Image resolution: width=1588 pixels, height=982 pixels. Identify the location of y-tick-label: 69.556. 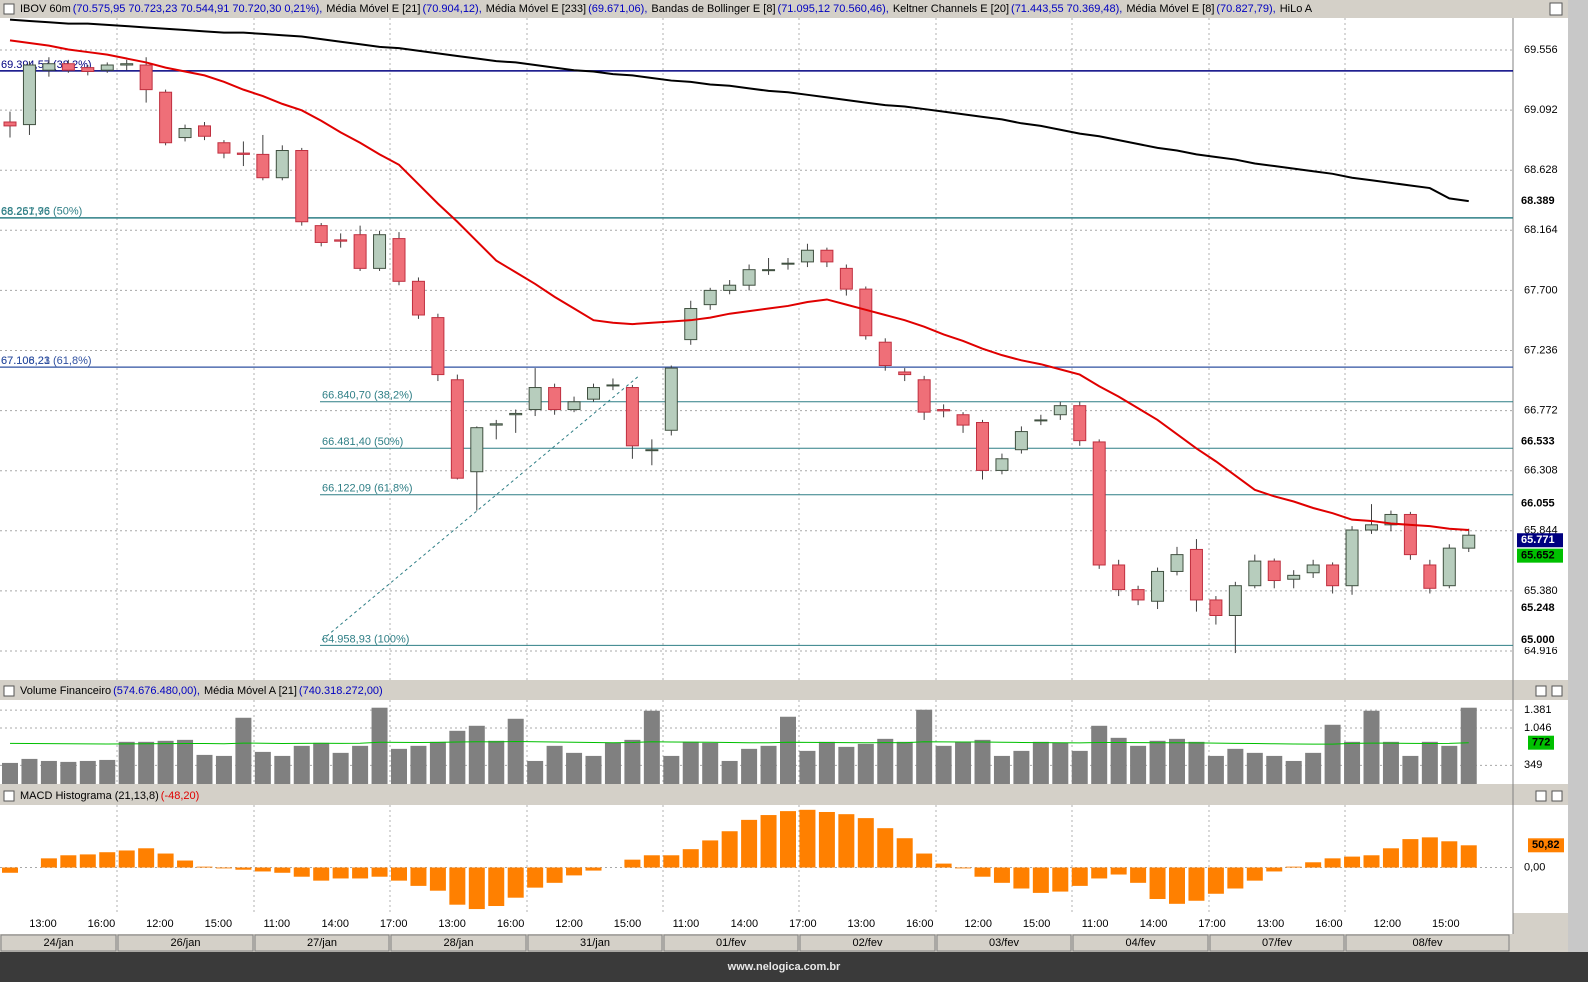
(1541, 50).